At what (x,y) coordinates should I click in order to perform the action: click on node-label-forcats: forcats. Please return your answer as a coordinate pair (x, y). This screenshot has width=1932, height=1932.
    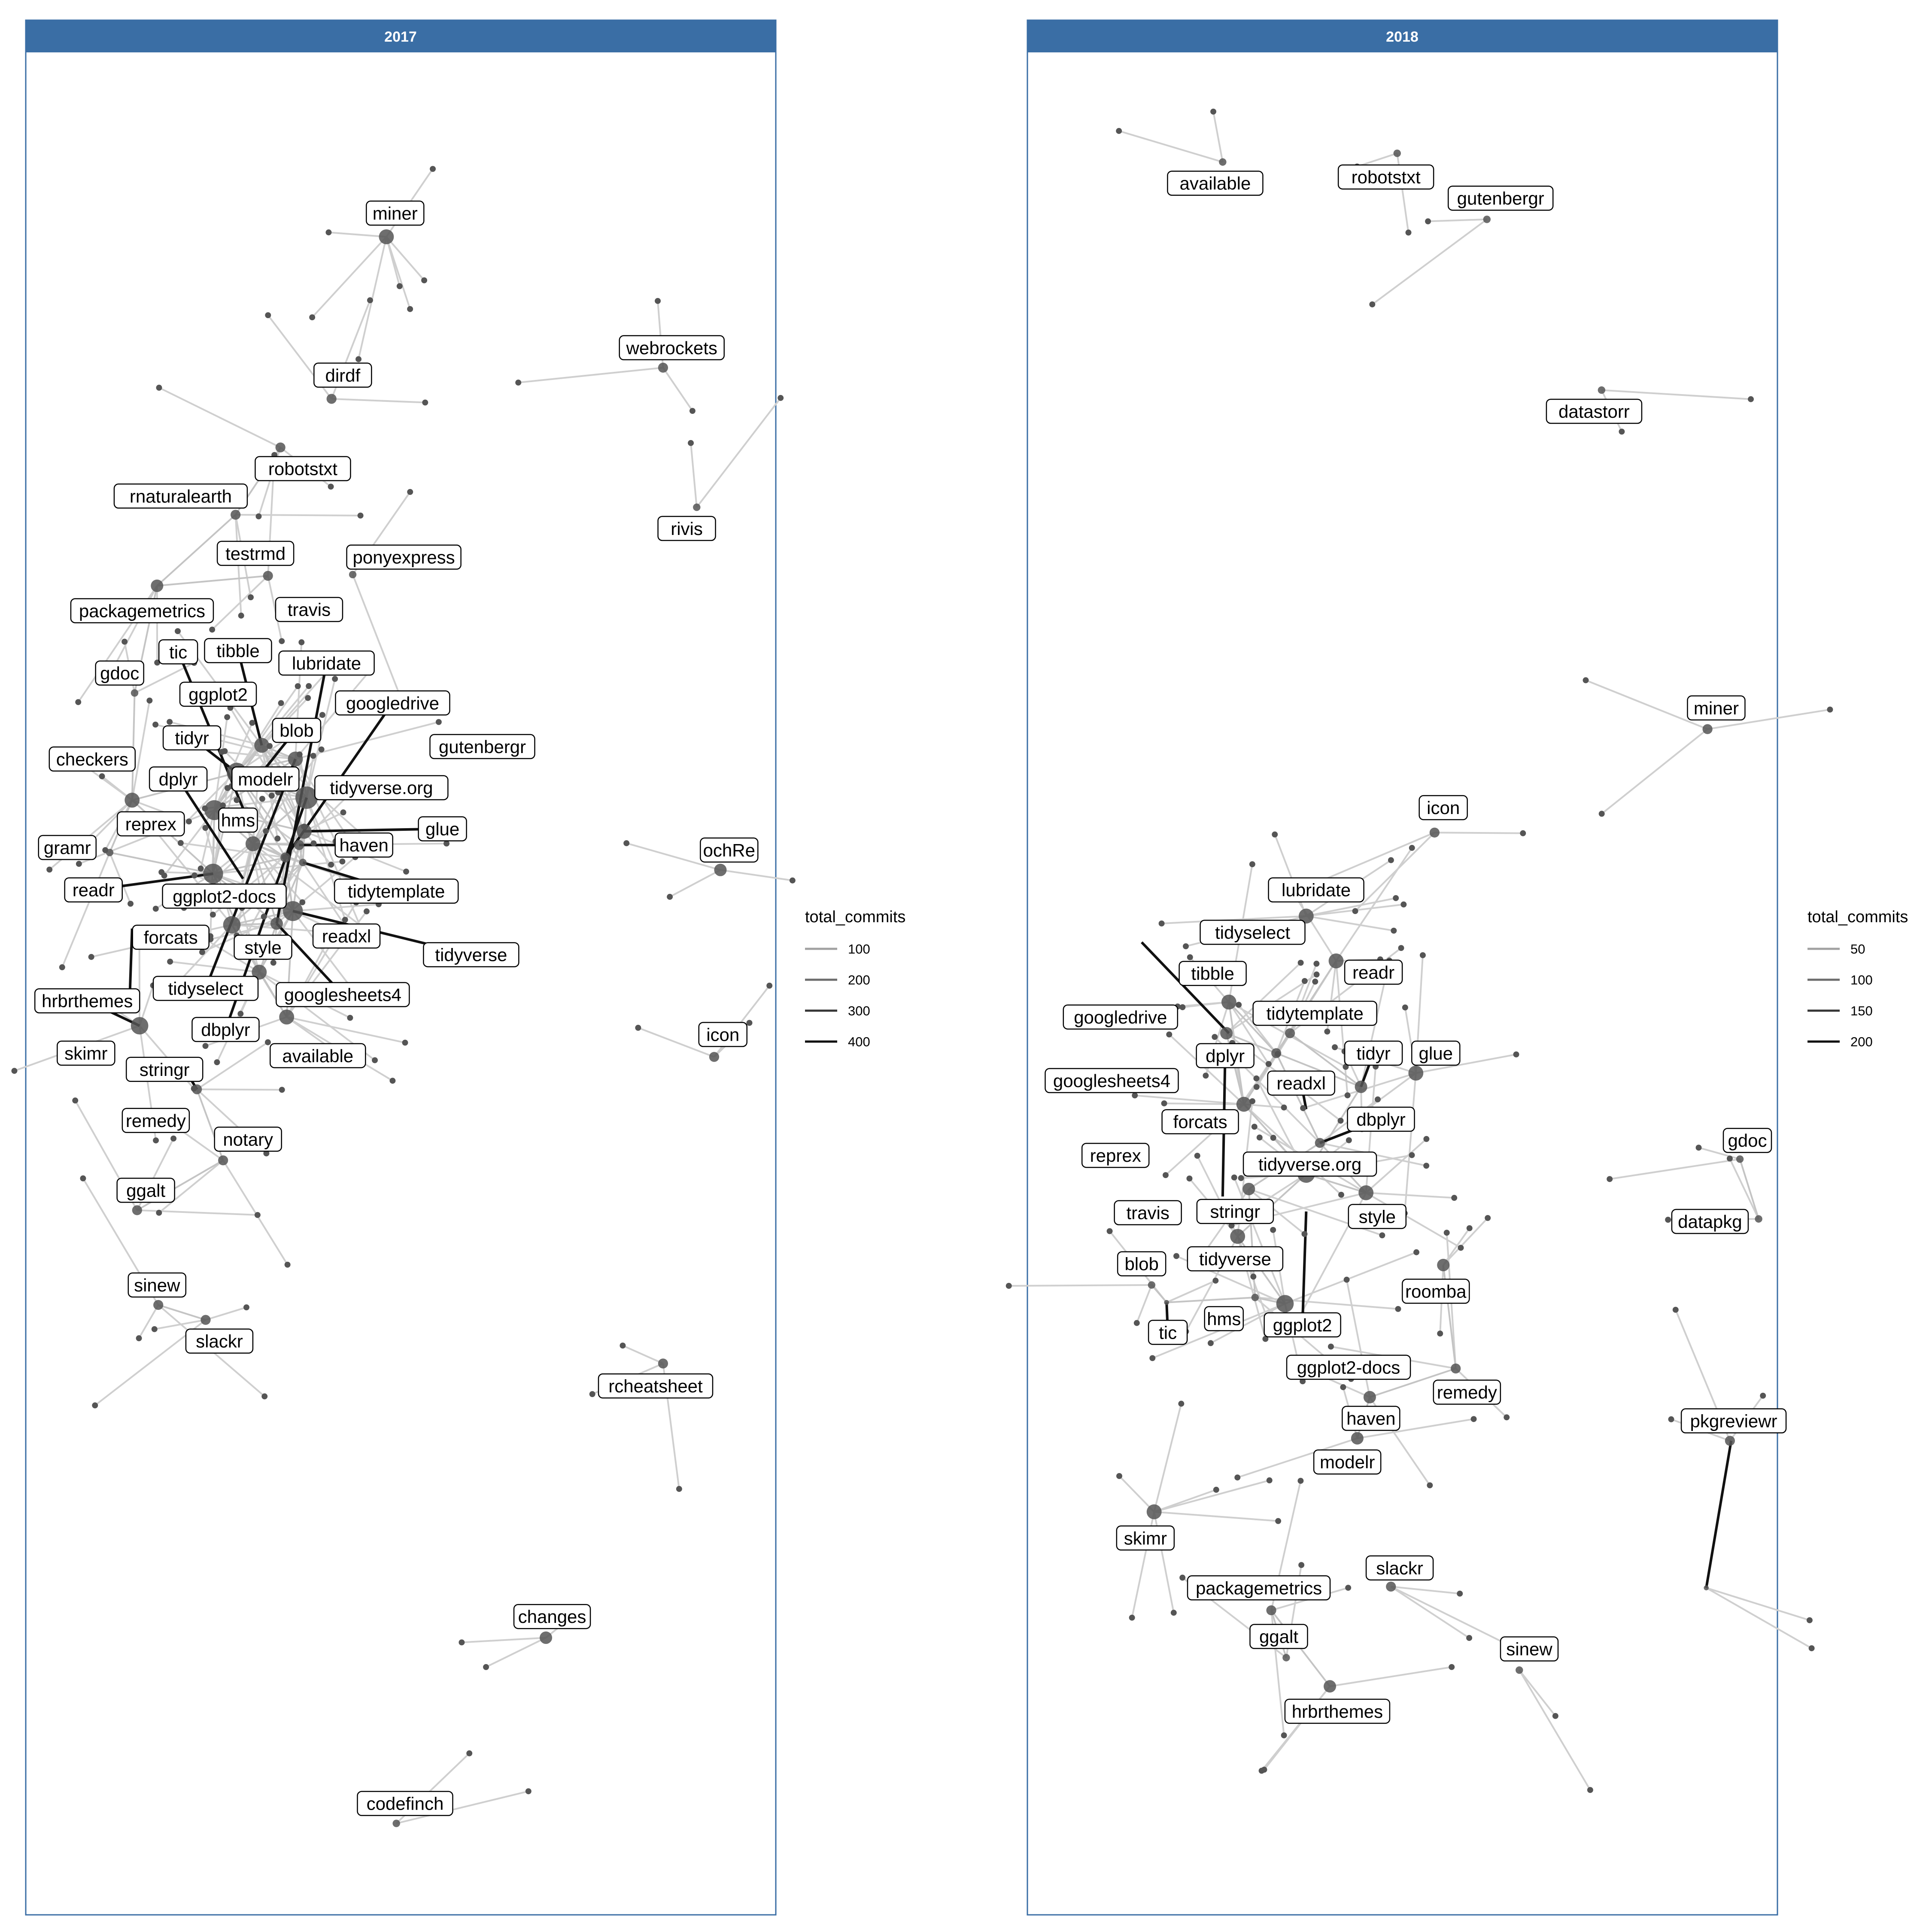
    Looking at the image, I should click on (1200, 1122).